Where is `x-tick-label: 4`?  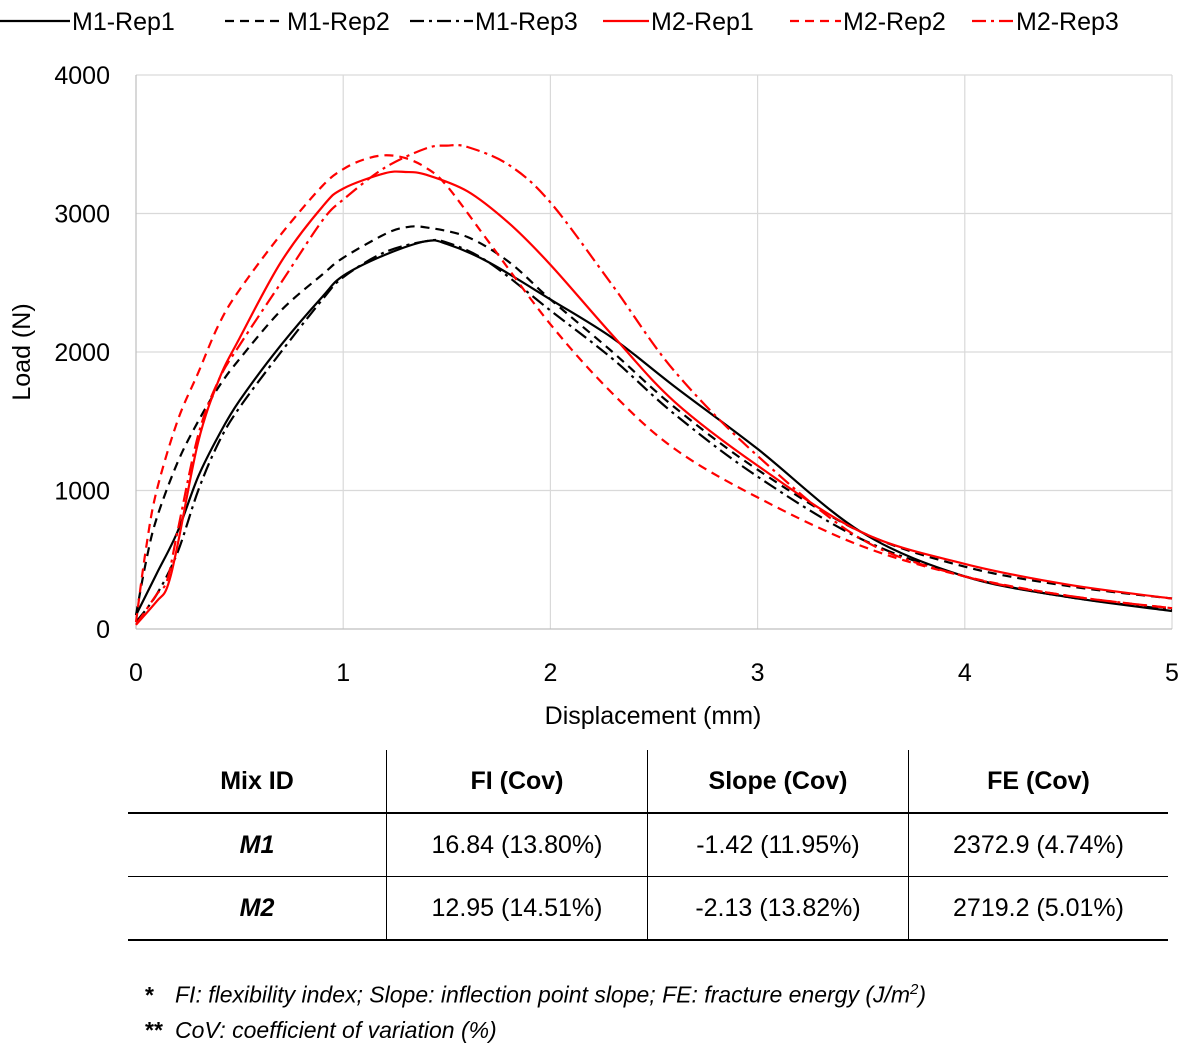 x-tick-label: 4 is located at coordinates (965, 673).